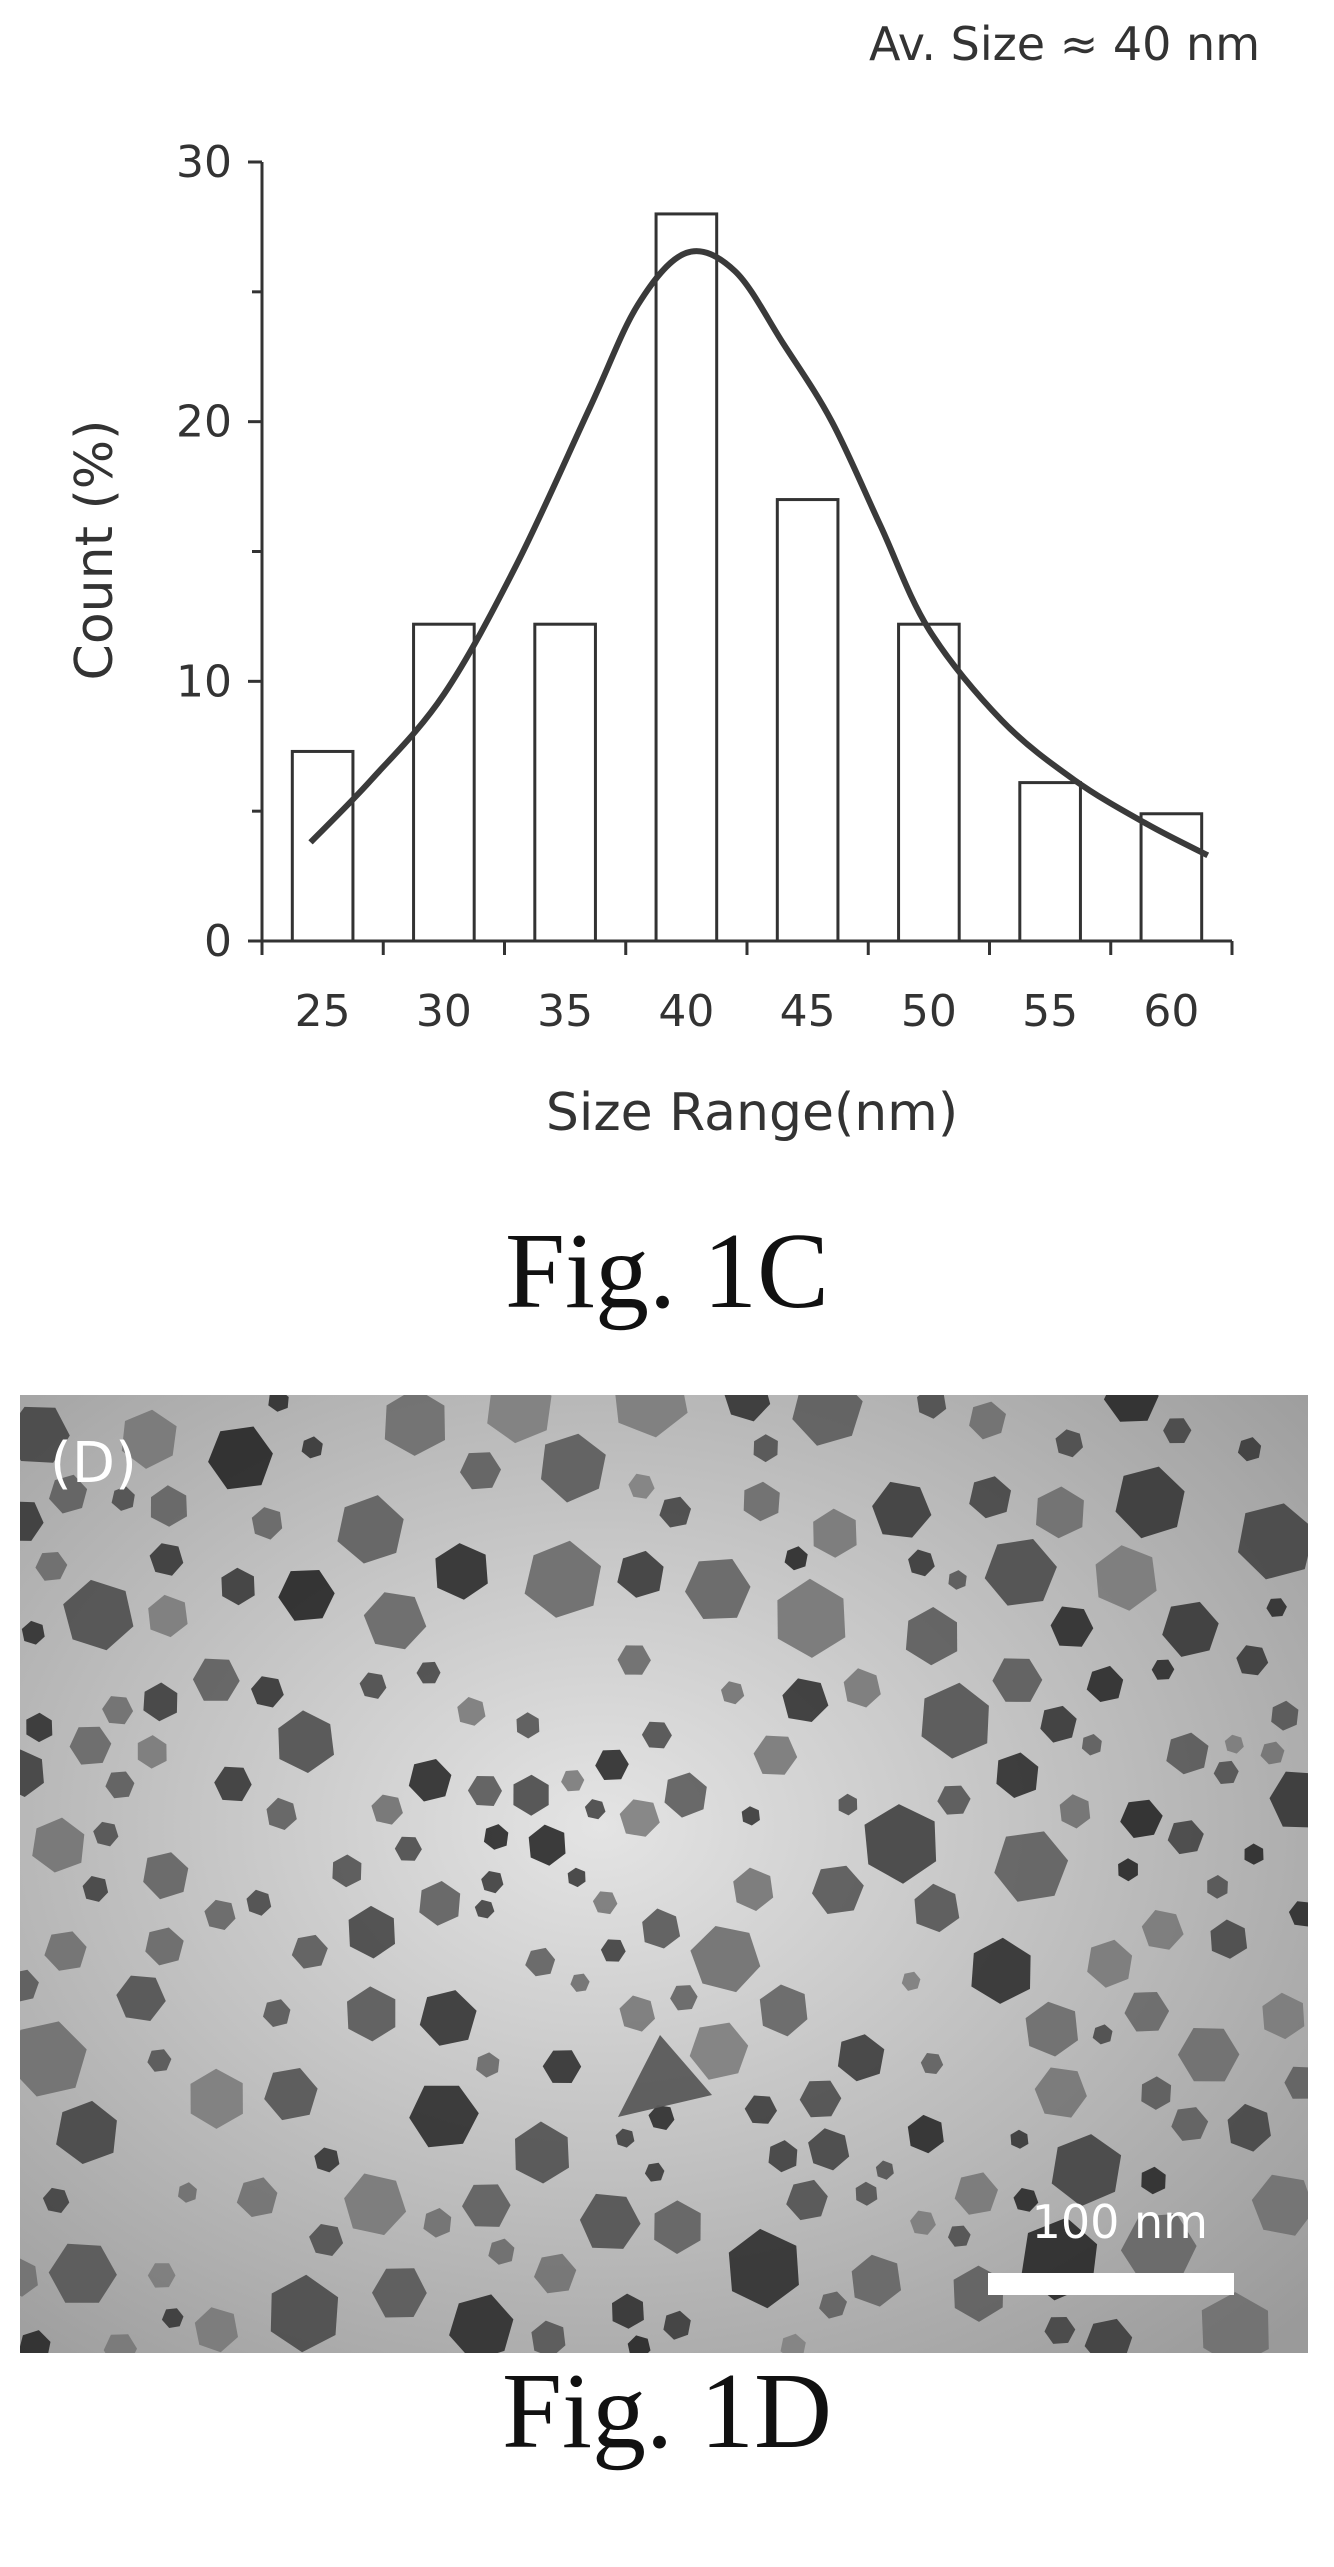 The width and height of the screenshot is (1334, 2567). Describe the element at coordinates (218, 941) in the screenshot. I see `y-tick-label: 0` at that location.